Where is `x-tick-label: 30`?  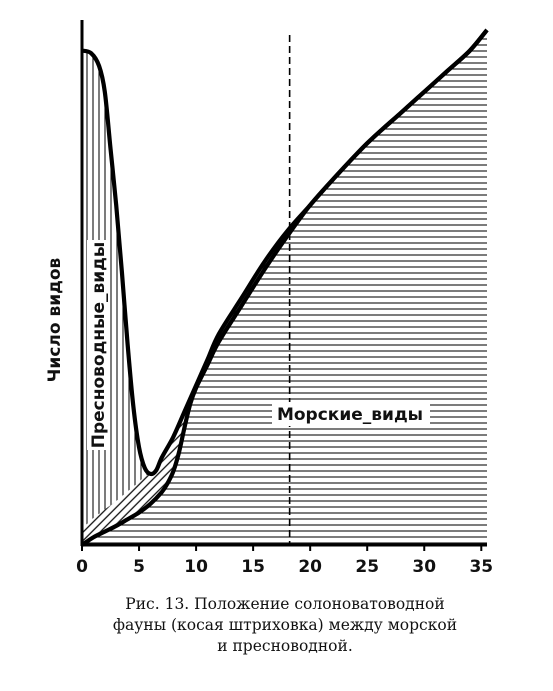 x-tick-label: 30 is located at coordinates (424, 567).